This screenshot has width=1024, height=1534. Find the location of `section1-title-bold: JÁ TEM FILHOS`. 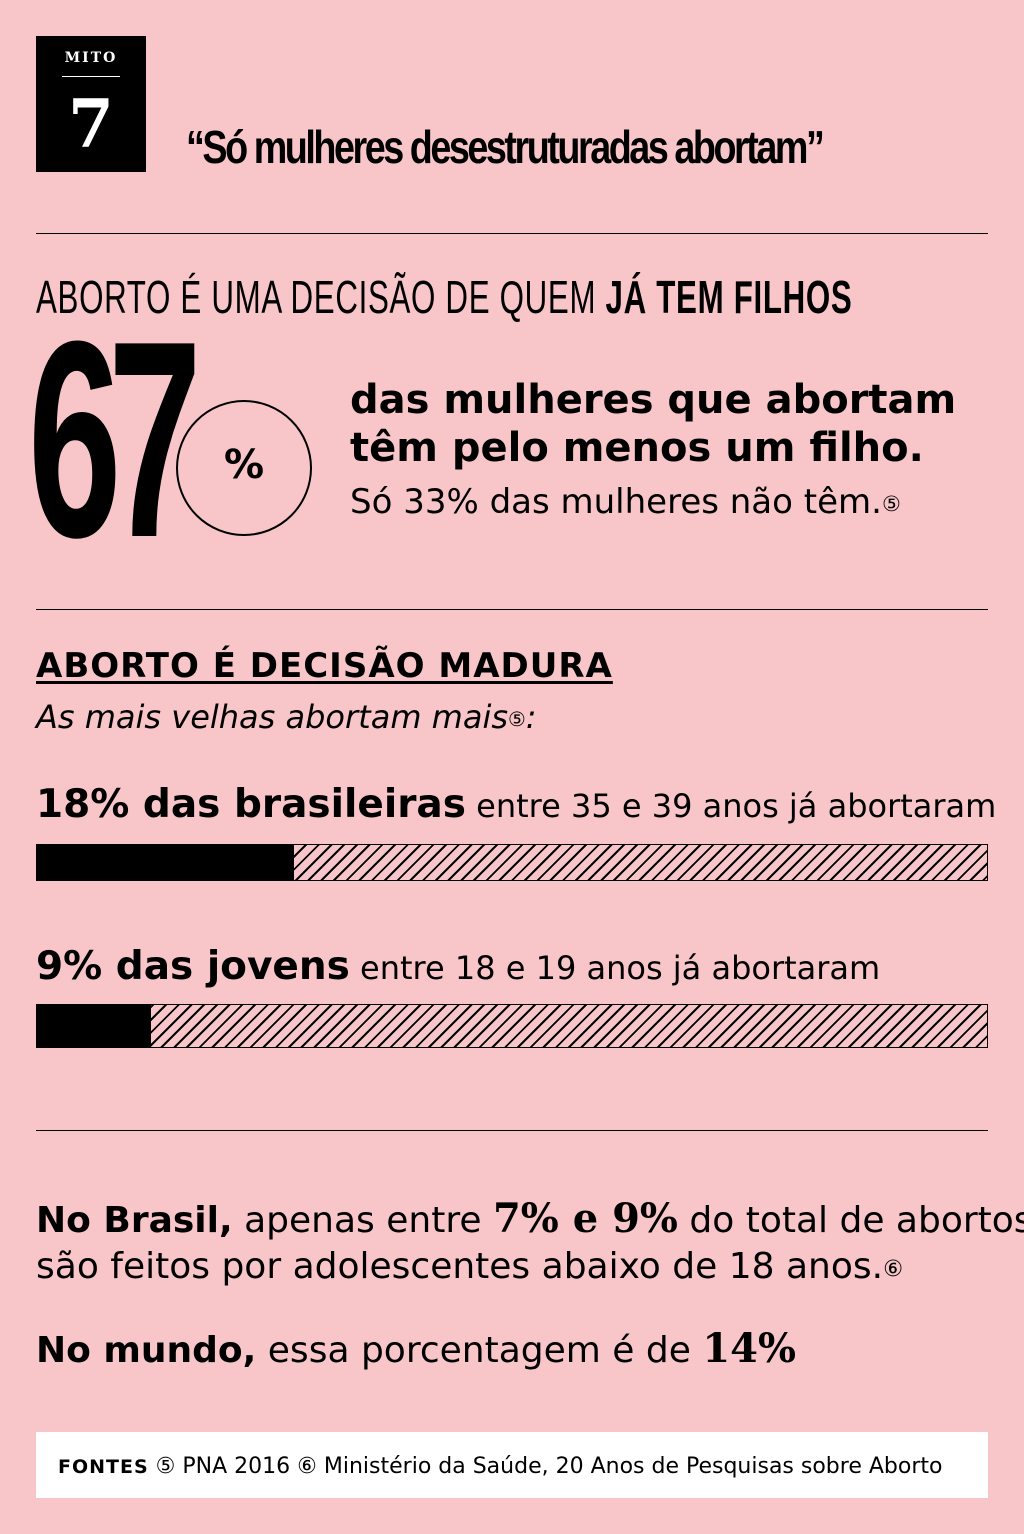

section1-title-bold: JÁ TEM FILHOS is located at coordinates (729, 297).